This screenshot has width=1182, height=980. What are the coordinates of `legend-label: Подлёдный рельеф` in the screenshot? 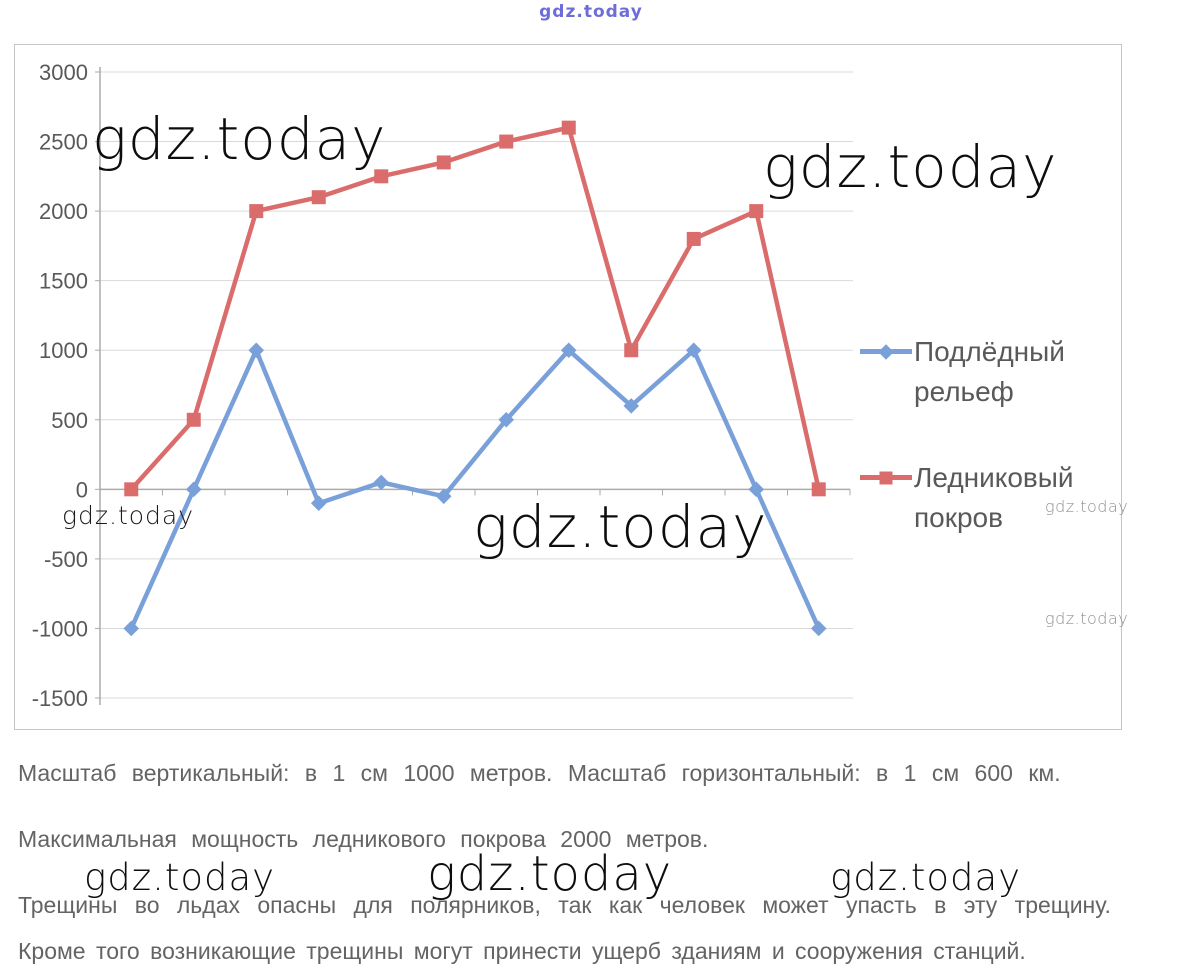 It's located at (989, 371).